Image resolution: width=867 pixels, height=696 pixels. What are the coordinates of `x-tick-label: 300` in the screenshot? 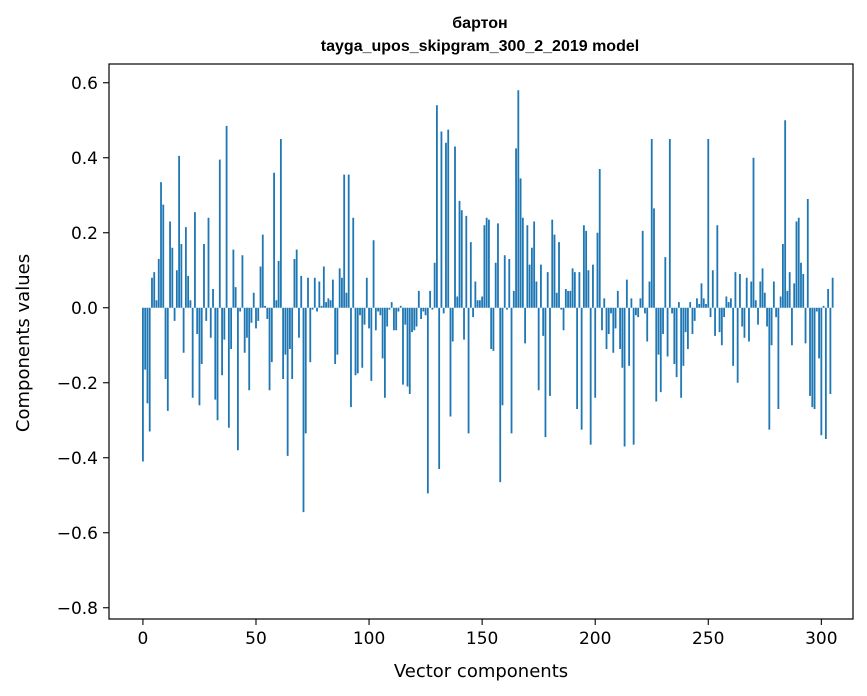 It's located at (821, 639).